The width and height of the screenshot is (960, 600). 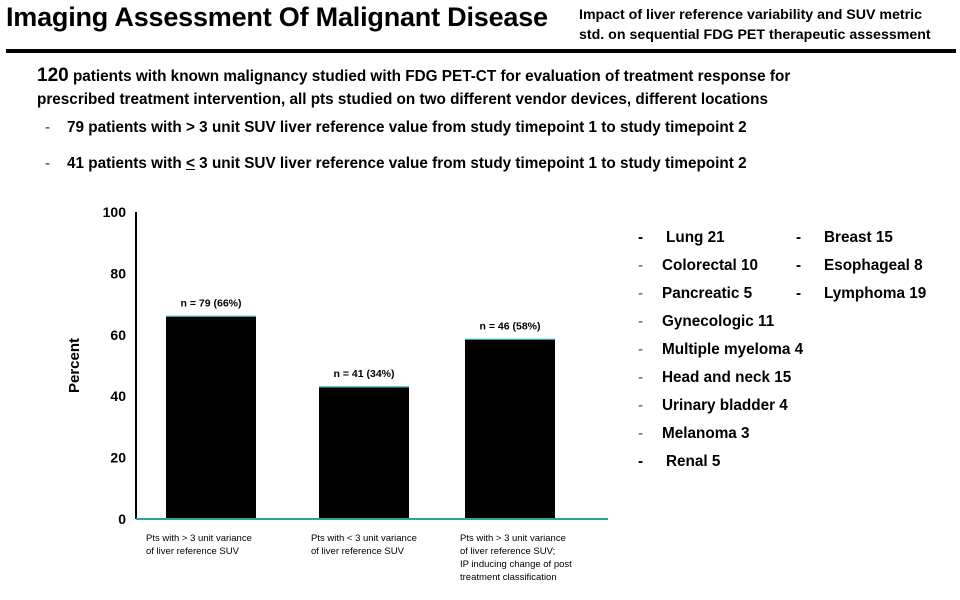 I want to click on legend-item: - Urinary bladder 4, so click(x=713, y=406).